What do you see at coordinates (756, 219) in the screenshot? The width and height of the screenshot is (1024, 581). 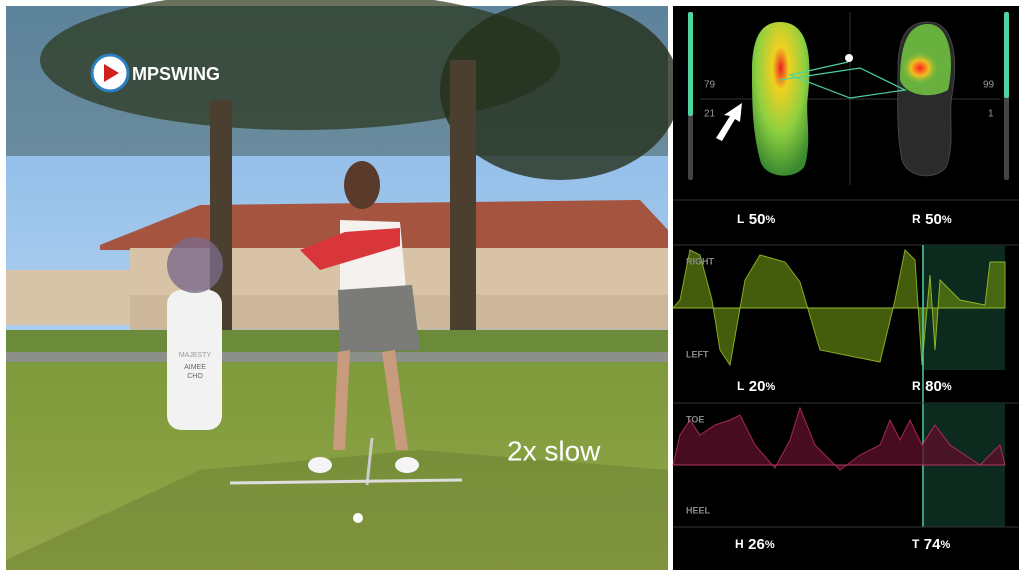 I see `left-balance: L 50%` at bounding box center [756, 219].